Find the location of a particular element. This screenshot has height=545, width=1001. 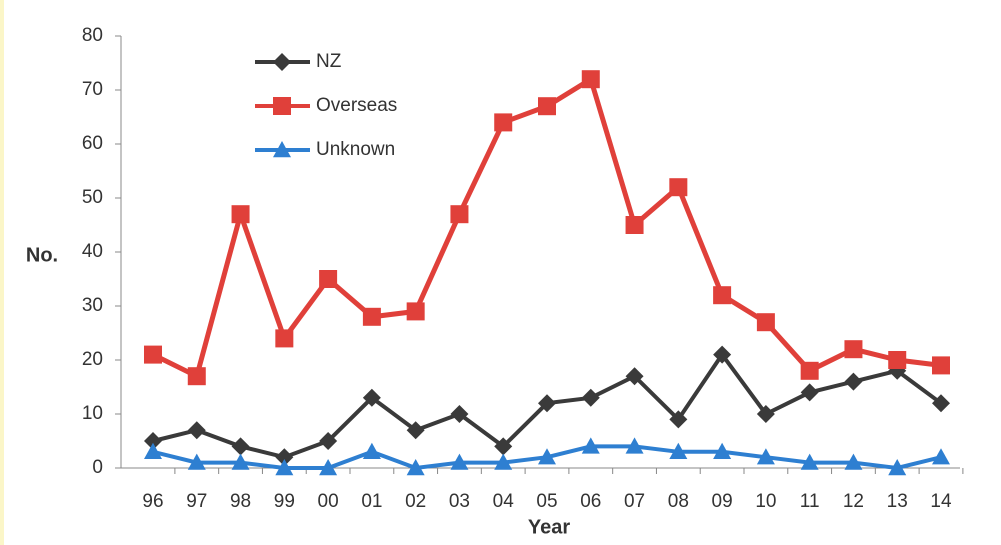

y-tick-label: 20 is located at coordinates (92, 359).